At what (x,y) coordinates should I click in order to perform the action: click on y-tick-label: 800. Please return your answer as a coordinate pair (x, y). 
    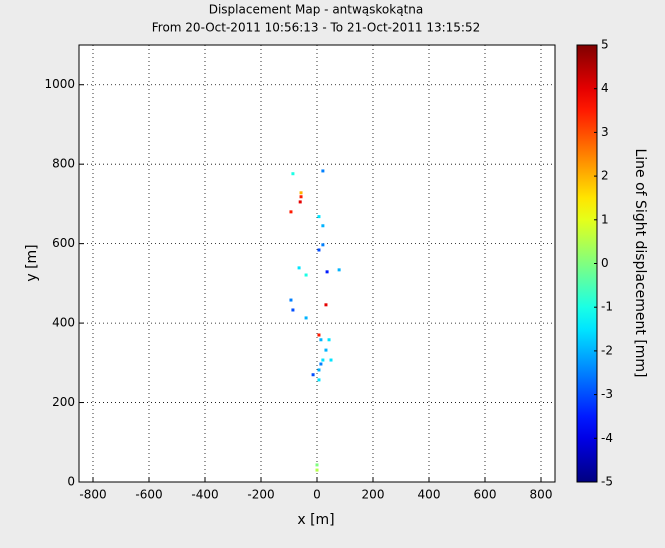
    Looking at the image, I should click on (63, 164).